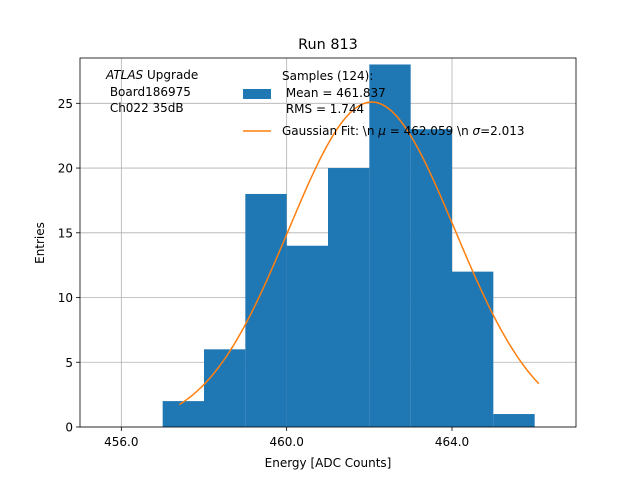 Image resolution: width=640 pixels, height=480 pixels. What do you see at coordinates (65, 169) in the screenshot?
I see `y-tick-label-4: 20` at bounding box center [65, 169].